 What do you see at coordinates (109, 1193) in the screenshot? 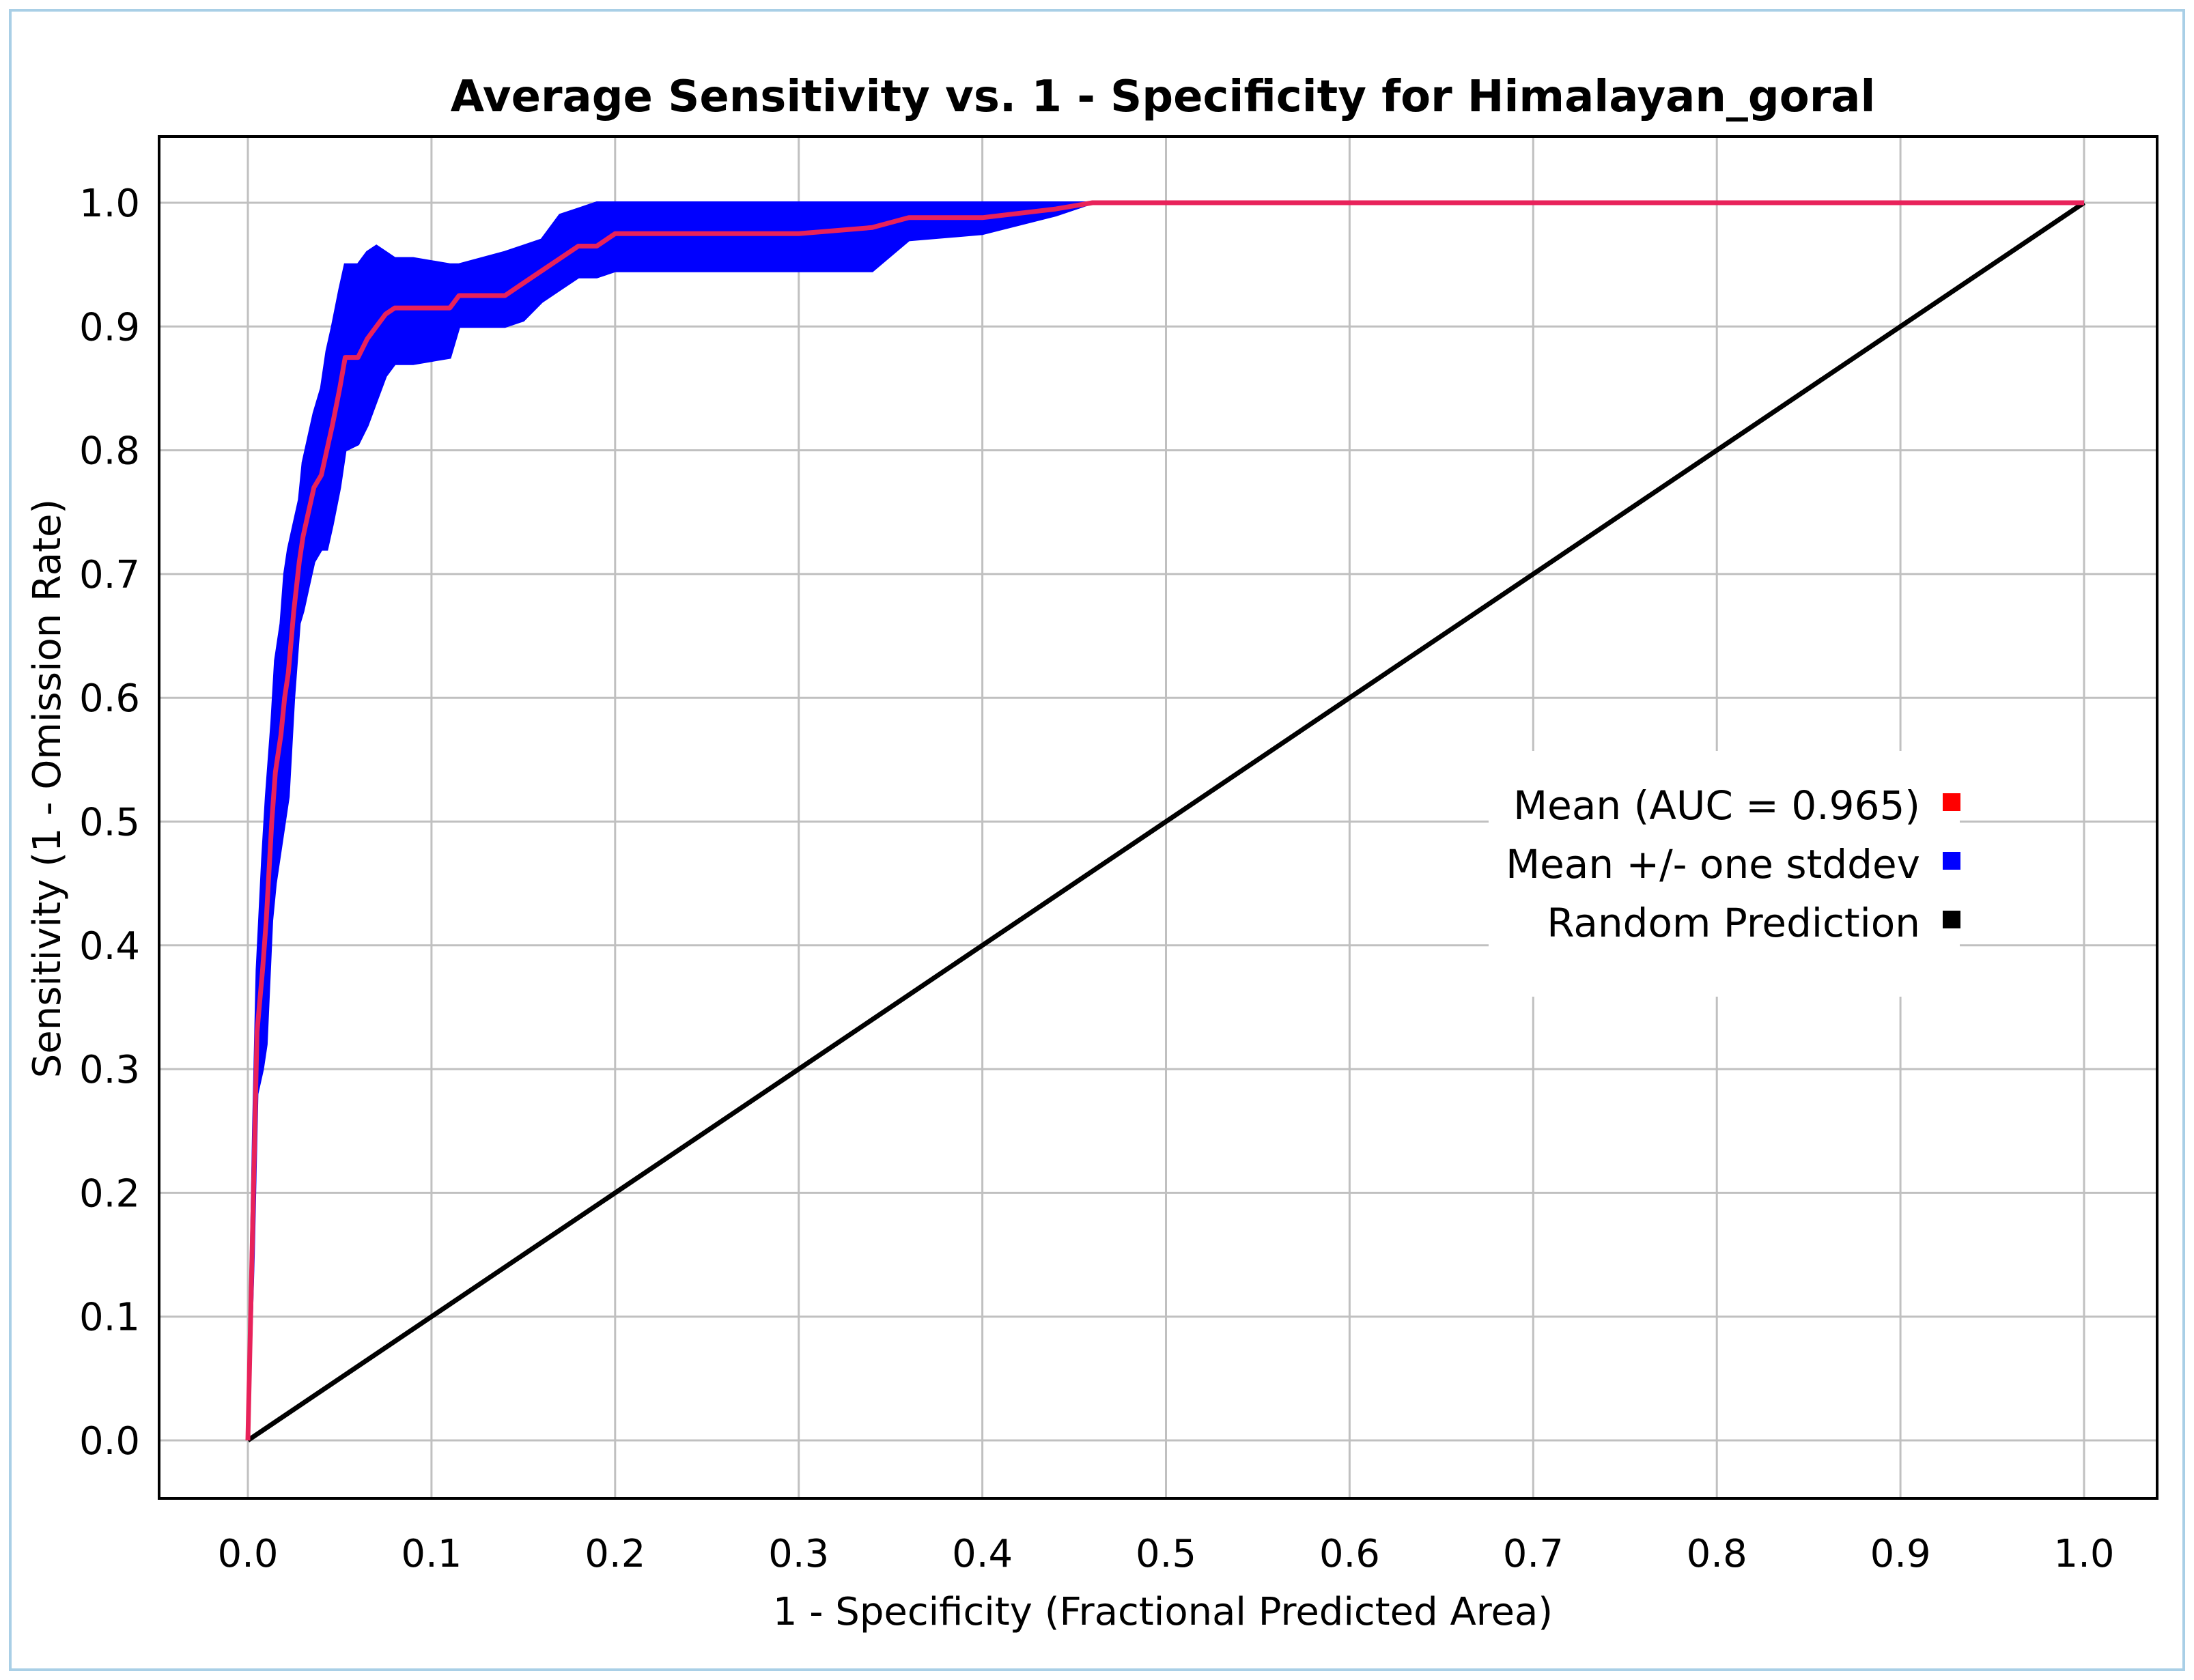
I see `y-tick-label: 0.2` at bounding box center [109, 1193].